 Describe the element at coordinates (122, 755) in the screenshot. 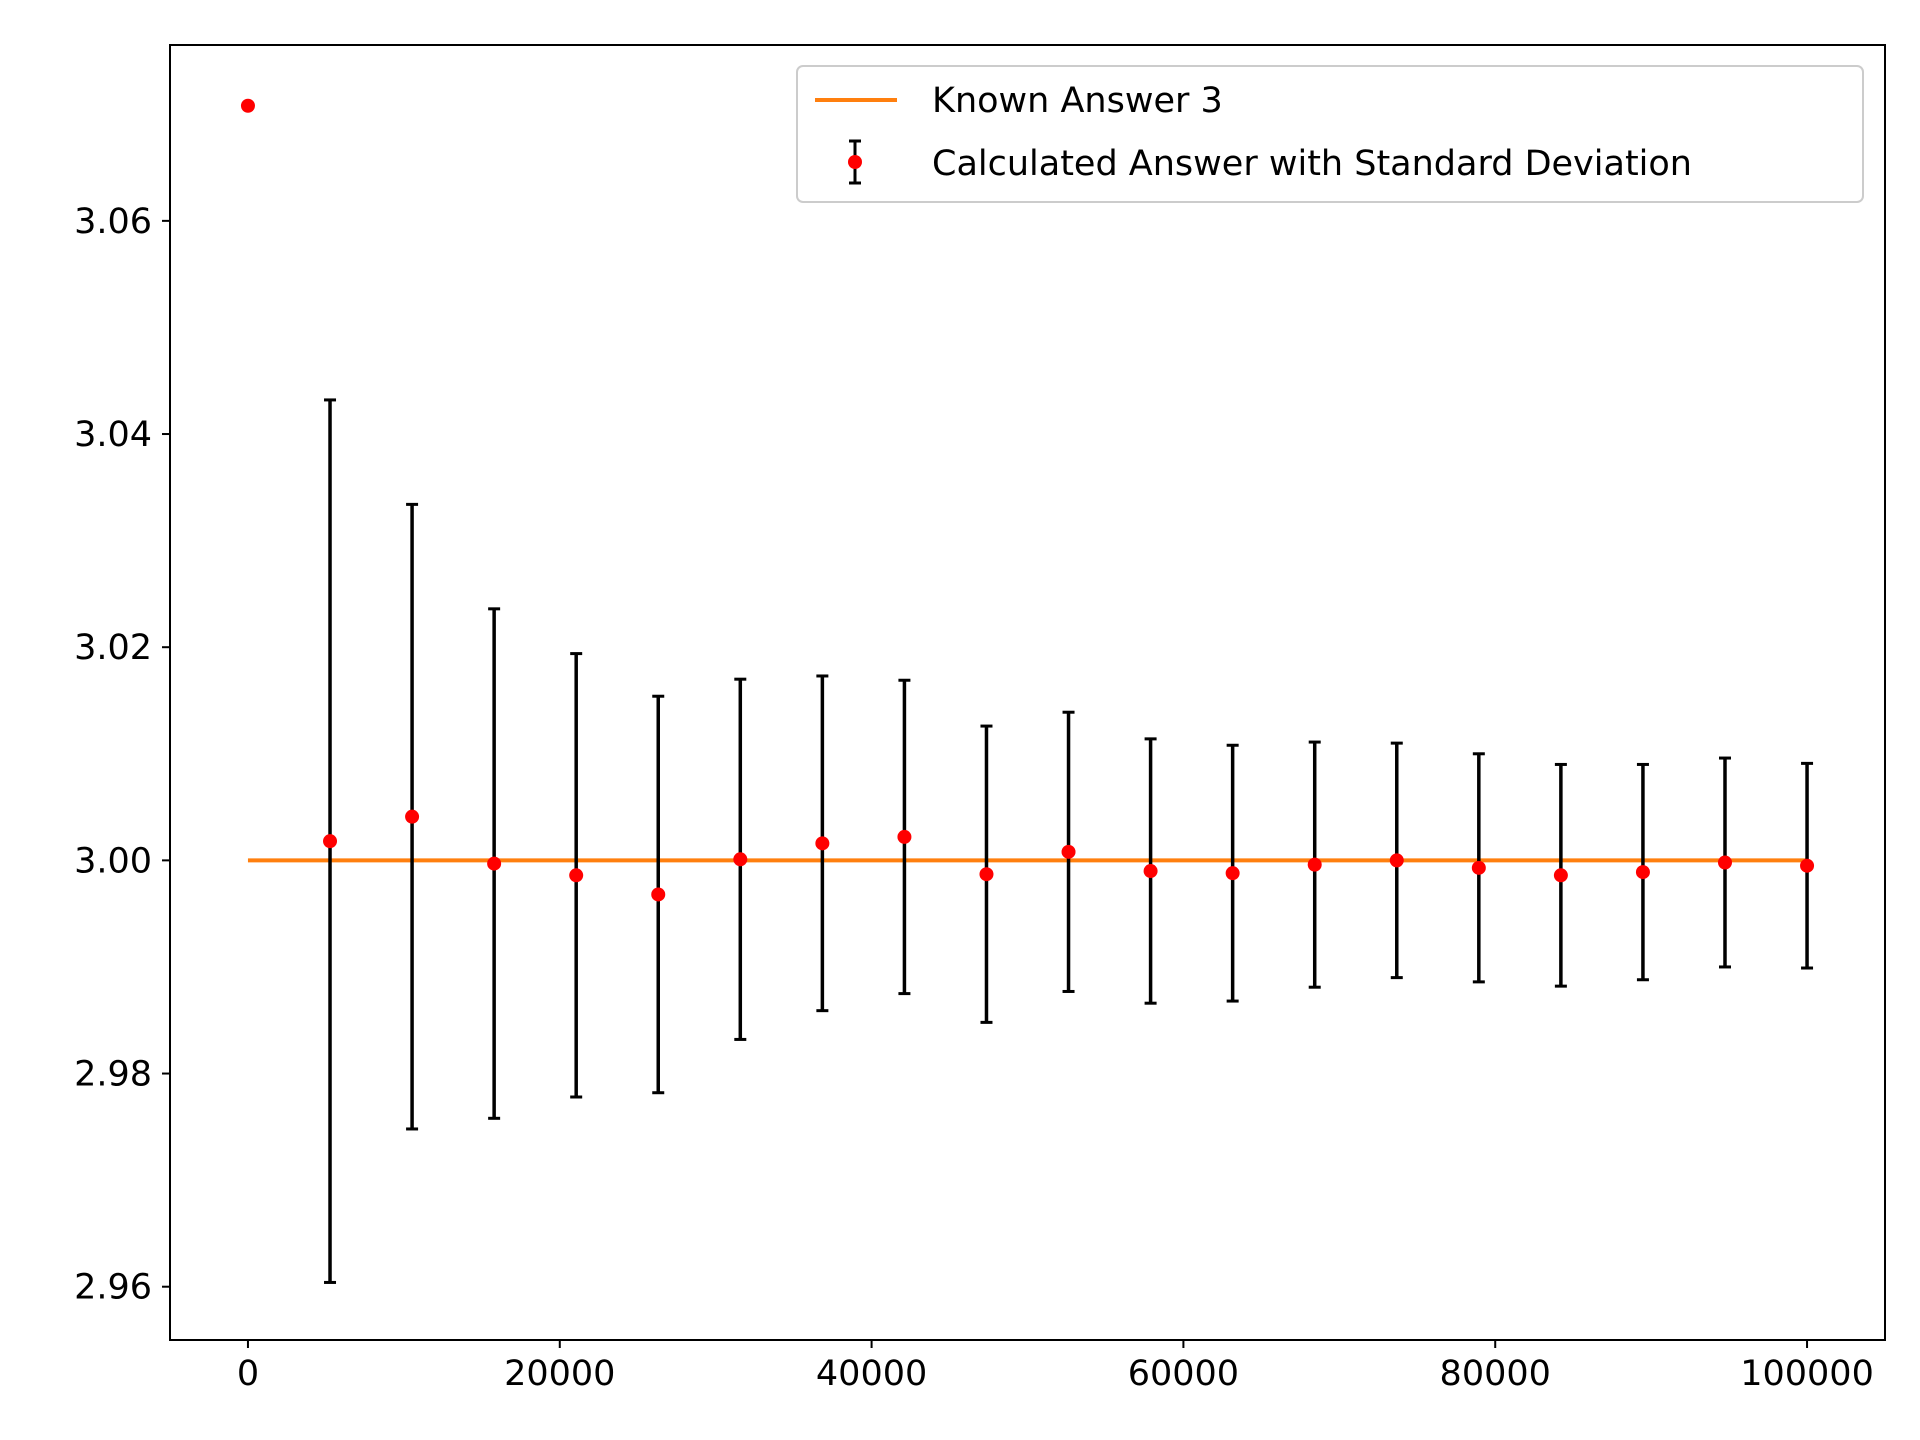

I see `y-axis: 2.96 2.98 3.00 3.02 3.04 3.06` at that location.